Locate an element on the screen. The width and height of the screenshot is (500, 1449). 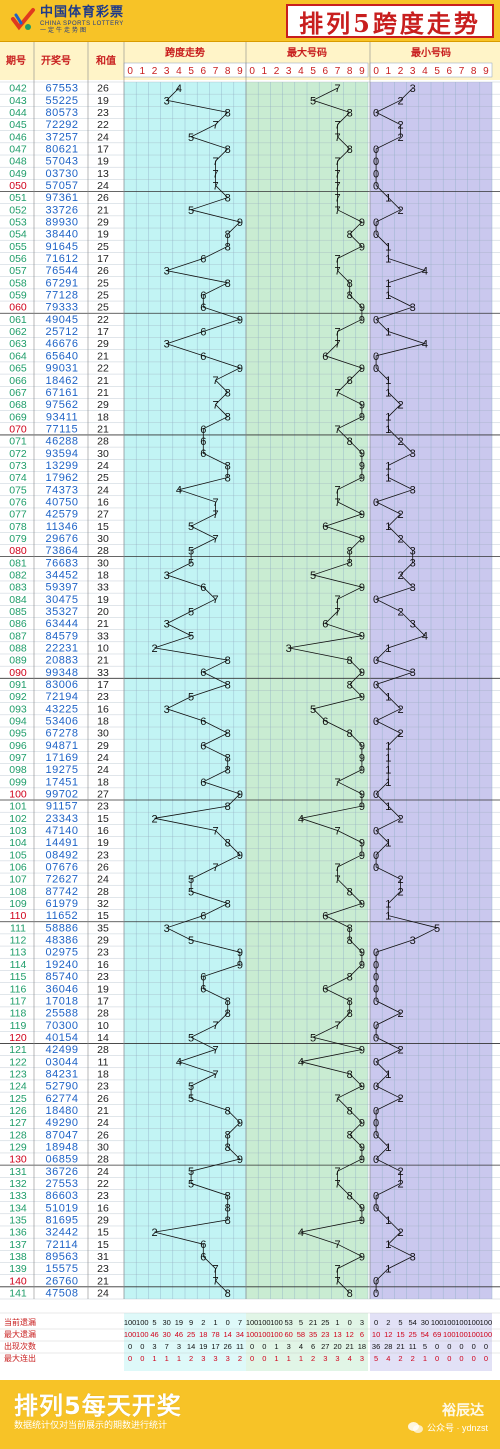
max-point-108: 8 is located at coordinates (350, 892).